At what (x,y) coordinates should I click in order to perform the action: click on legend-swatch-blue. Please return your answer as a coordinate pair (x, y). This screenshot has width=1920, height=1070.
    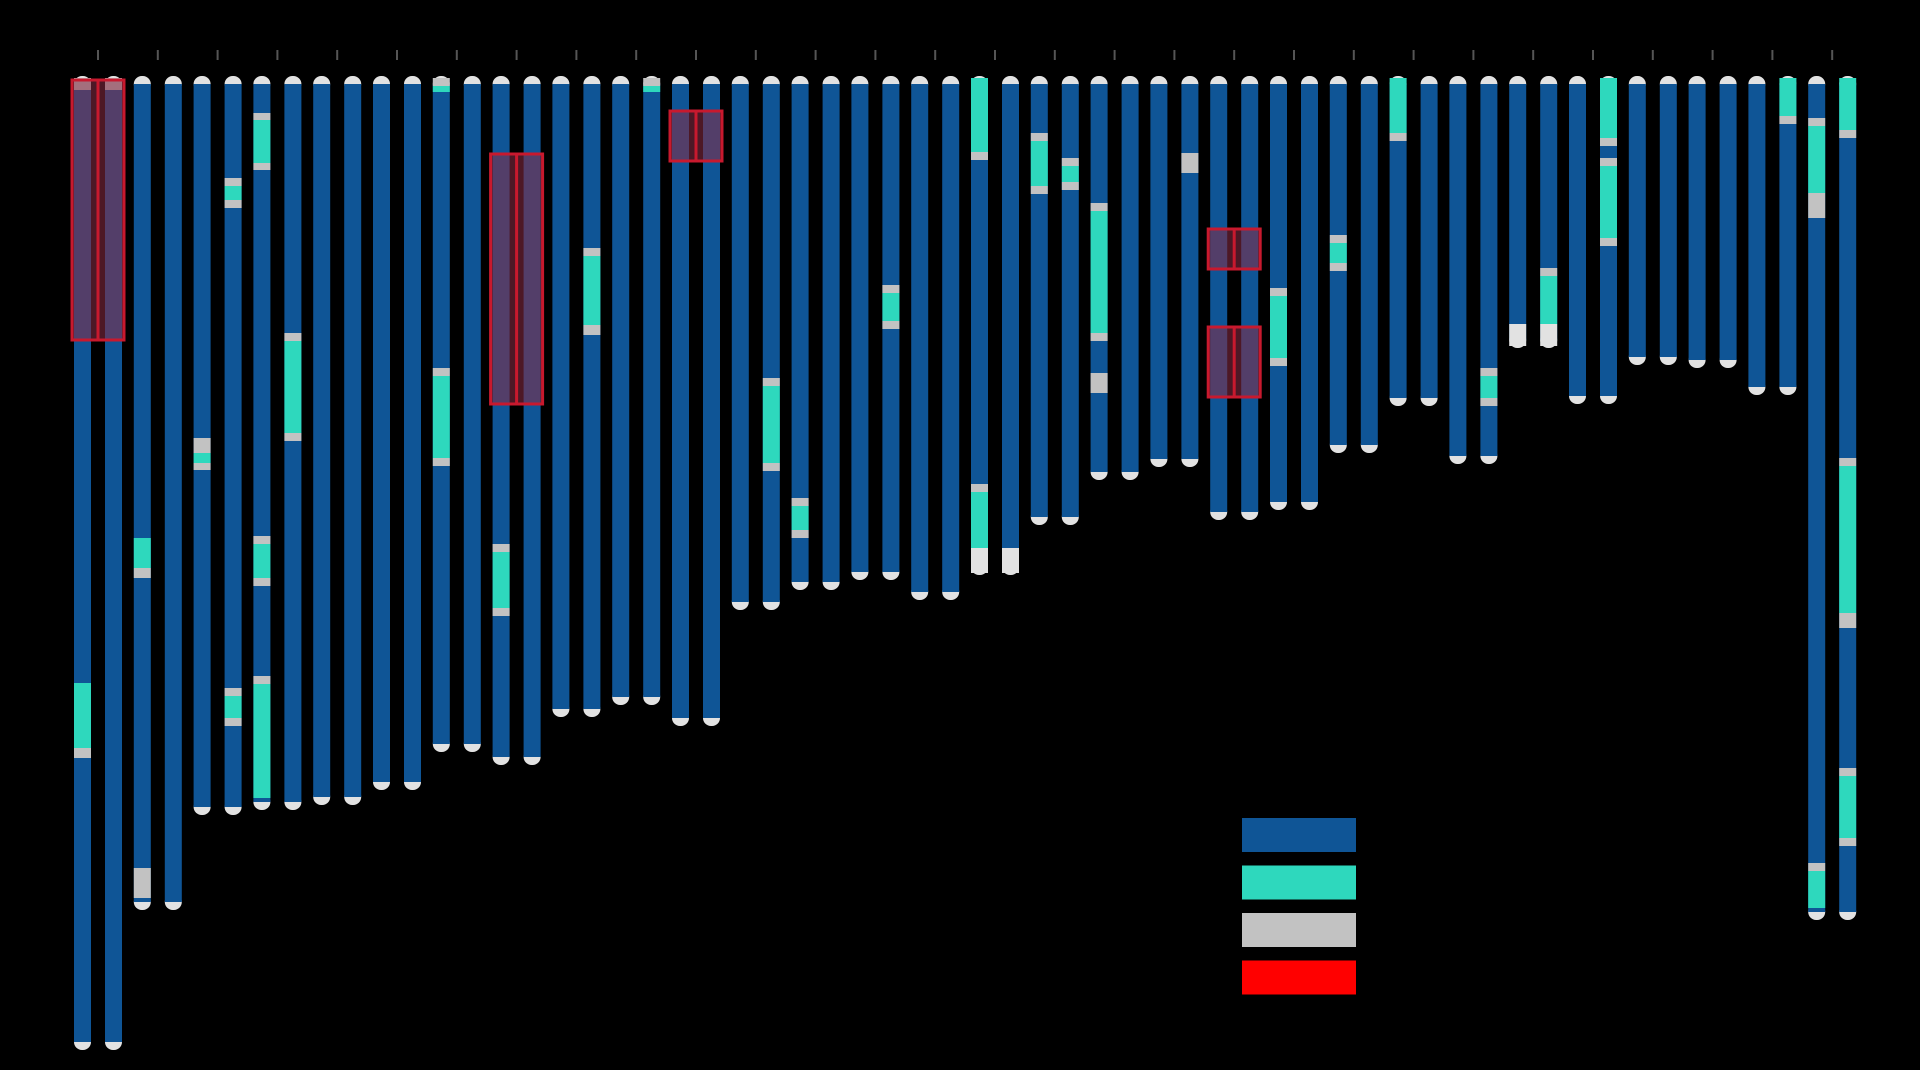
    Looking at the image, I should click on (1299, 835).